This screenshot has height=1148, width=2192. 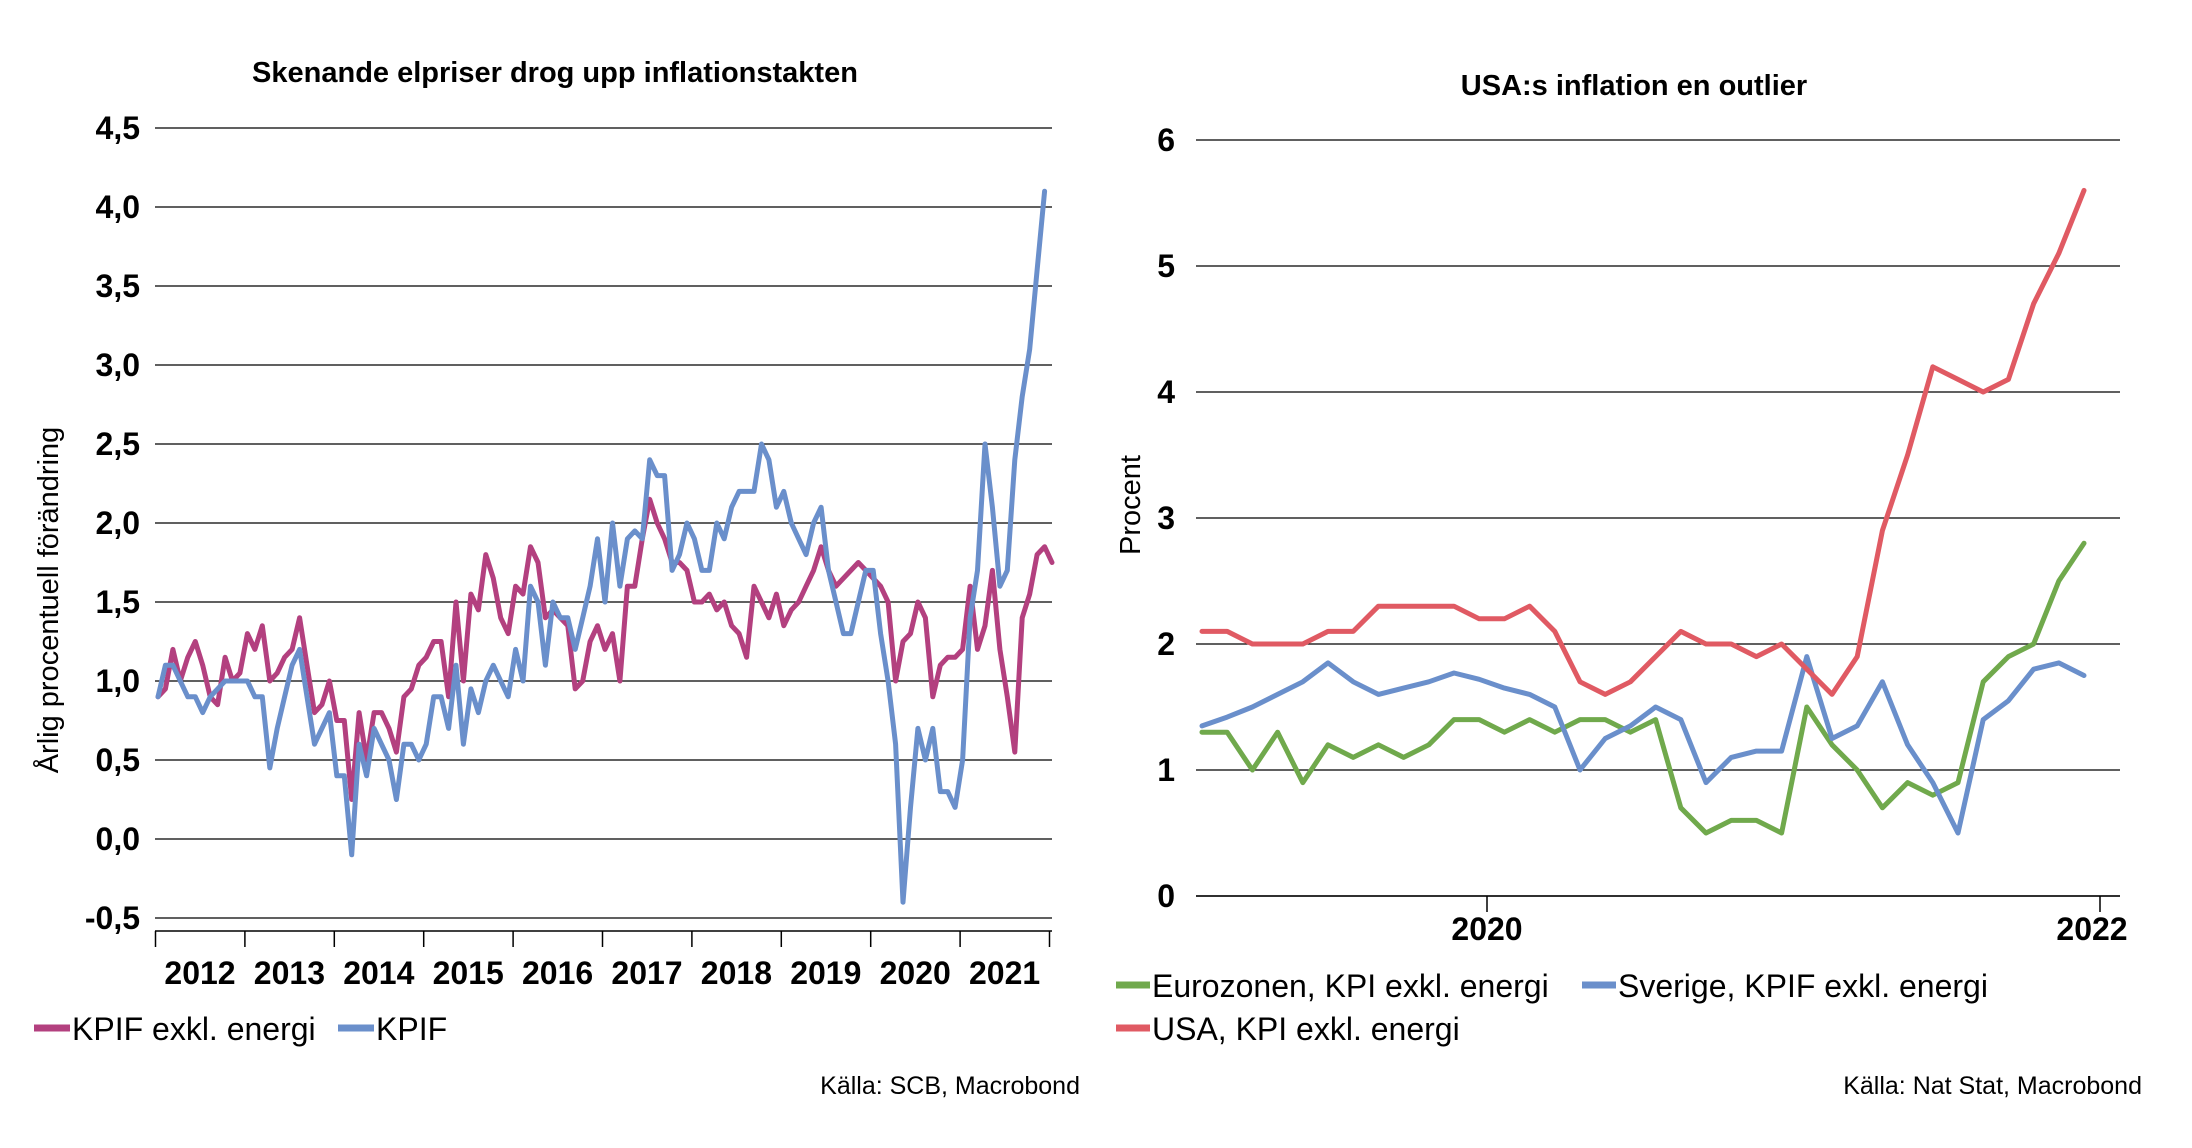 What do you see at coordinates (557, 973) in the screenshot?
I see `x-tick-label: 2016` at bounding box center [557, 973].